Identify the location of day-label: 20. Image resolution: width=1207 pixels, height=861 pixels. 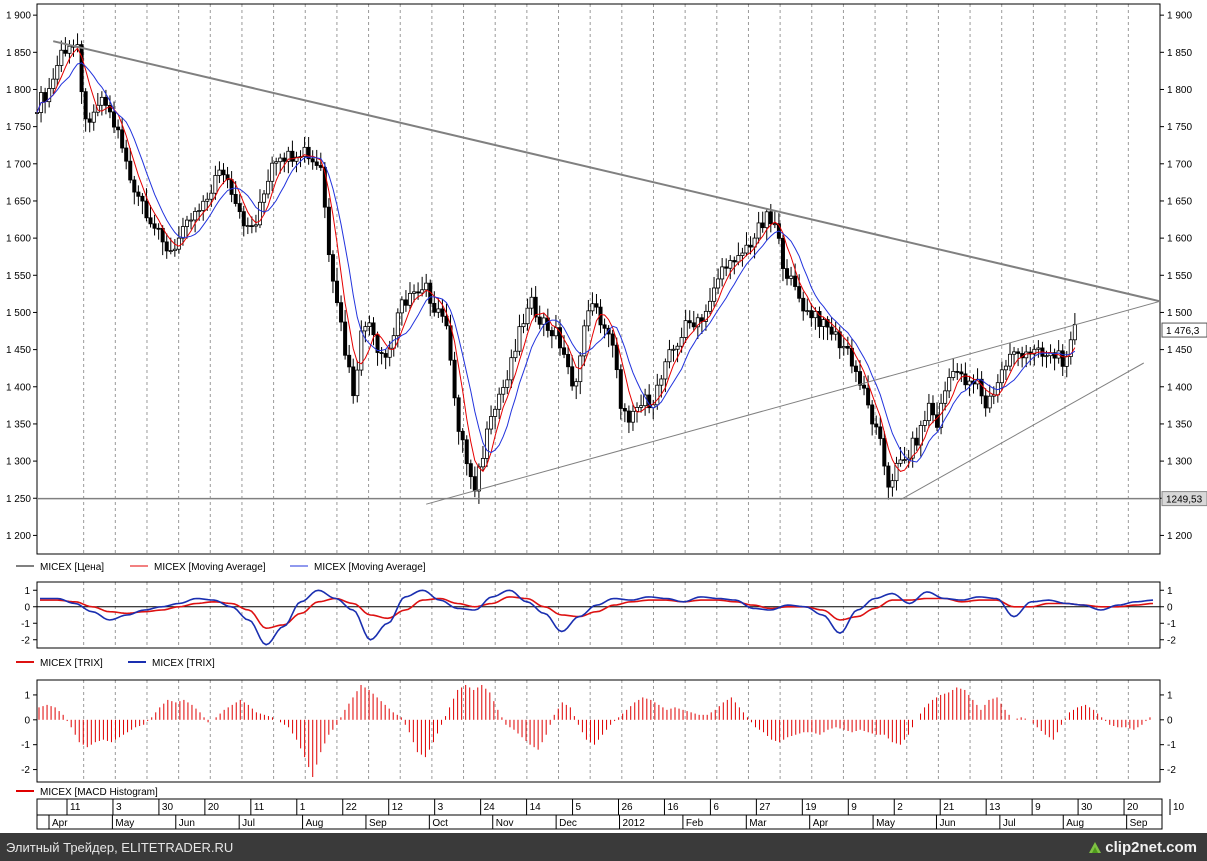
(214, 807).